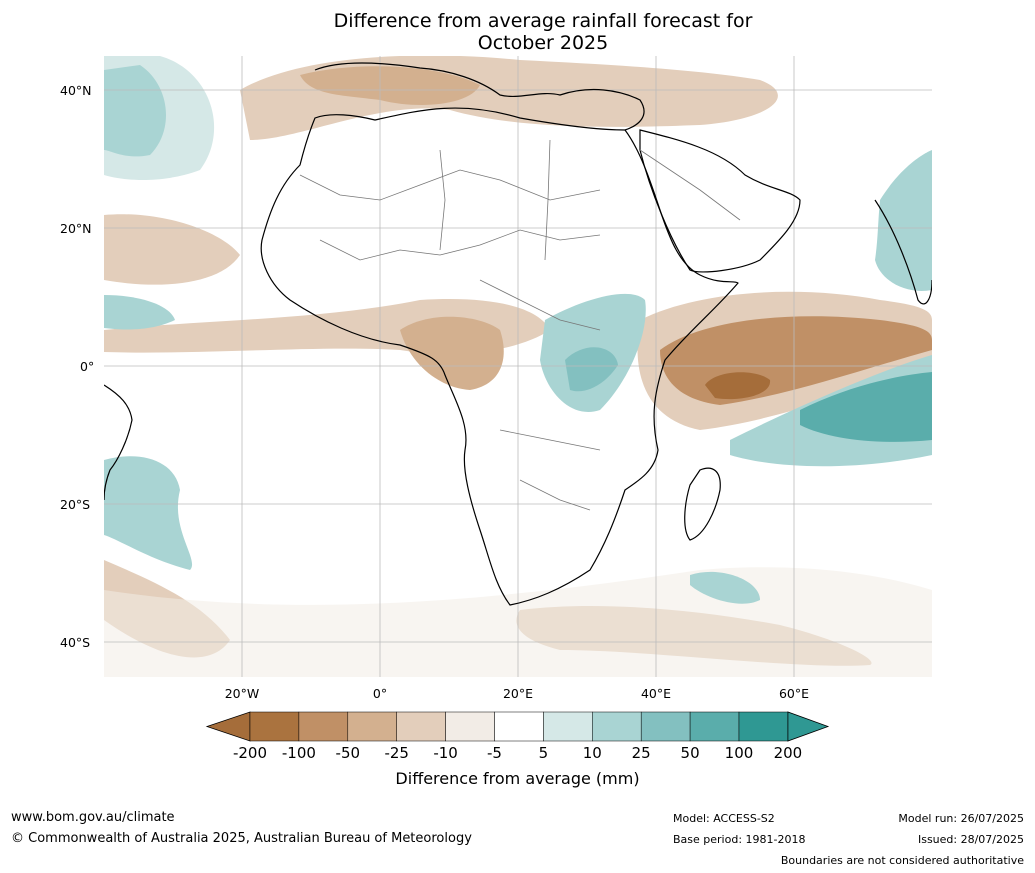  What do you see at coordinates (656, 693) in the screenshot?
I see `lon-label-40e: 40°E` at bounding box center [656, 693].